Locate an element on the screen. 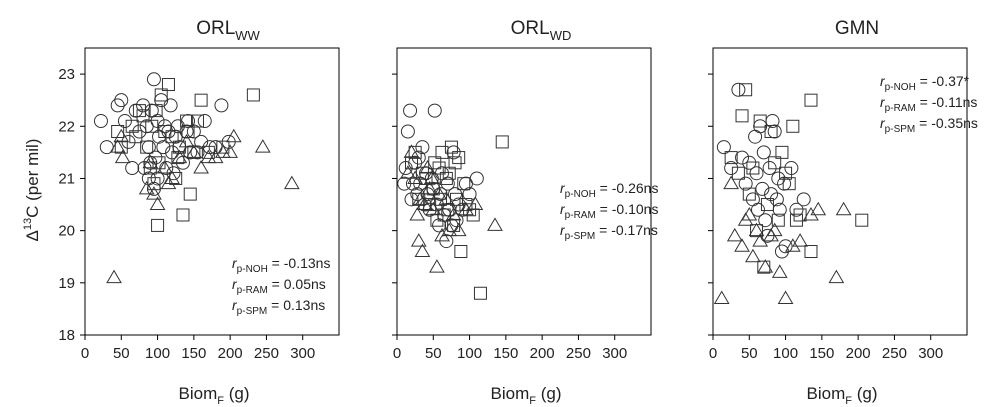 This screenshot has width=992, height=407. x-tick-label: 200 is located at coordinates (858, 353).